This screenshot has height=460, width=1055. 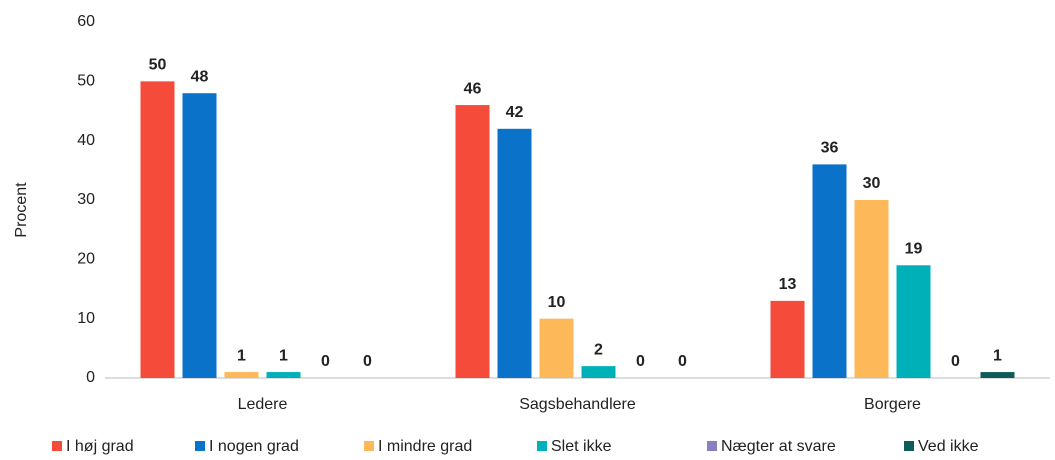 What do you see at coordinates (86, 318) in the screenshot?
I see `y-tick-label: 10` at bounding box center [86, 318].